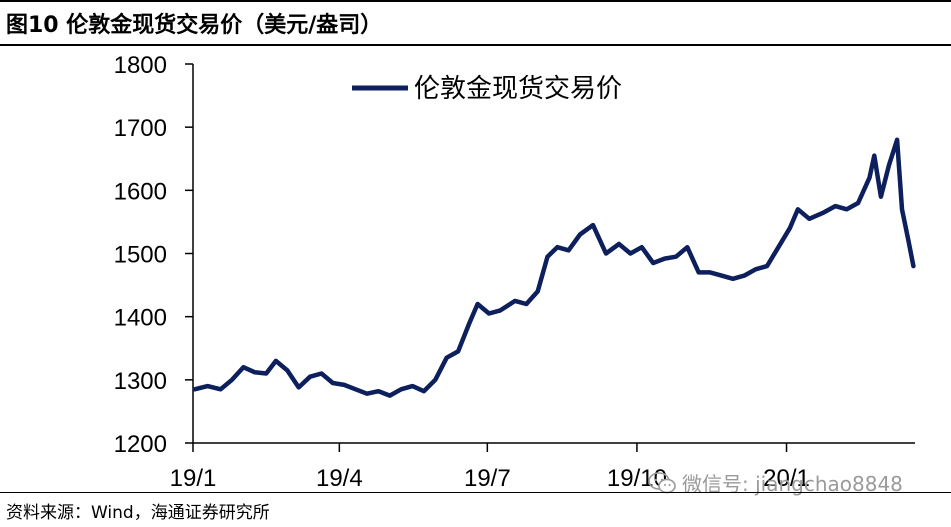  What do you see at coordinates (140, 255) in the screenshot?
I see `y-tick-label: 1500` at bounding box center [140, 255].